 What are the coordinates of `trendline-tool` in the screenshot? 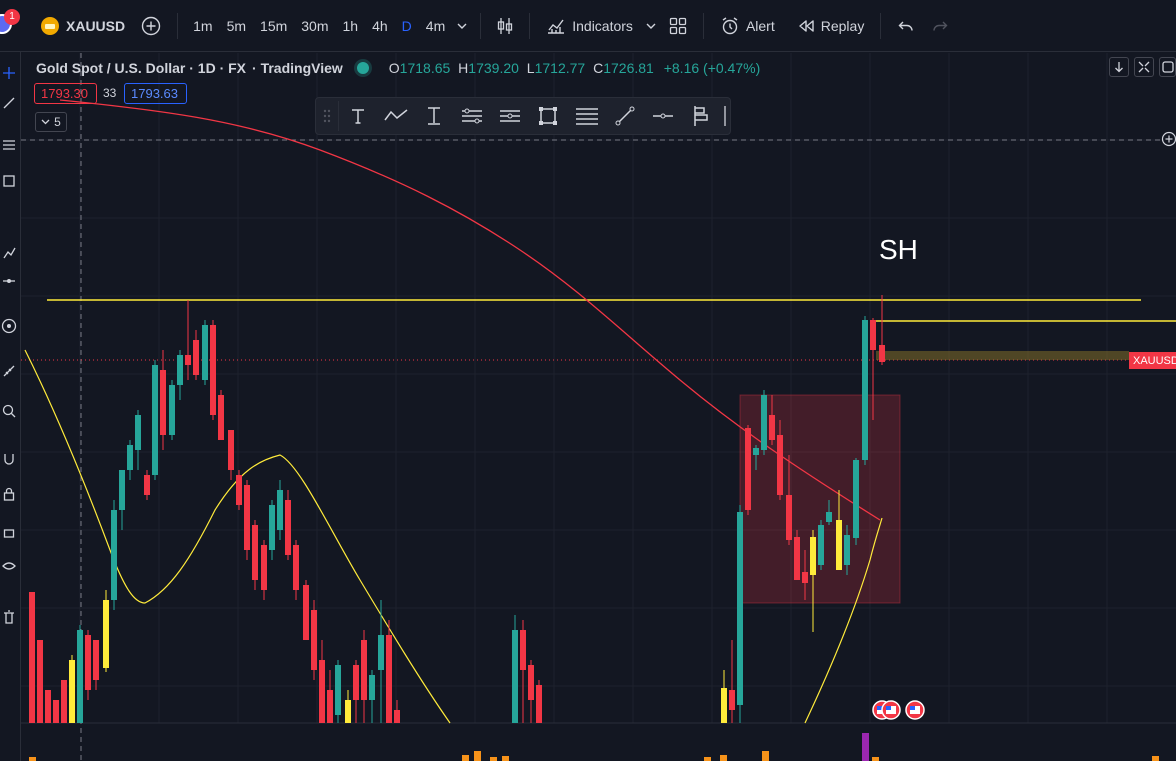 It's located at (9, 103).